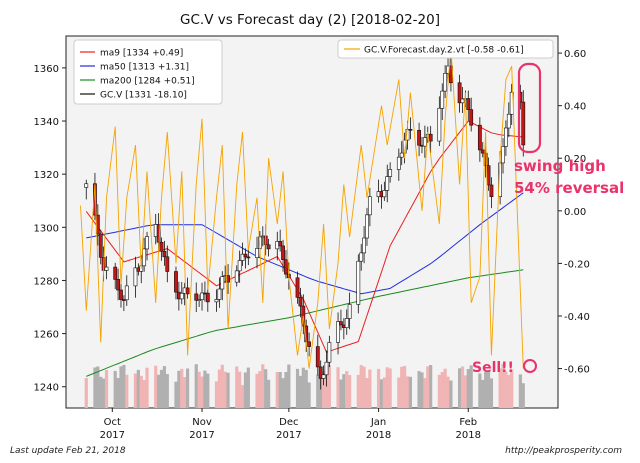 The width and height of the screenshot is (640, 463). Describe the element at coordinates (575, 212) in the screenshot. I see `y-right-tick-label: 0.00` at that location.